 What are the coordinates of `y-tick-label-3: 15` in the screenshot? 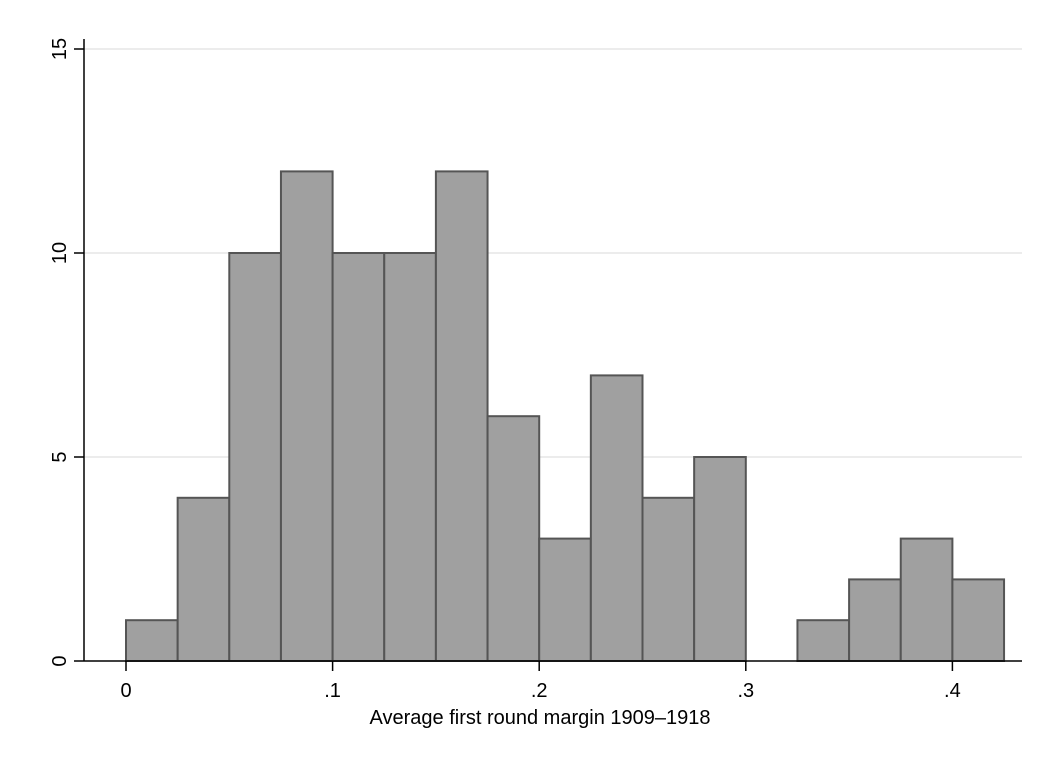 It's located at (60, 49).